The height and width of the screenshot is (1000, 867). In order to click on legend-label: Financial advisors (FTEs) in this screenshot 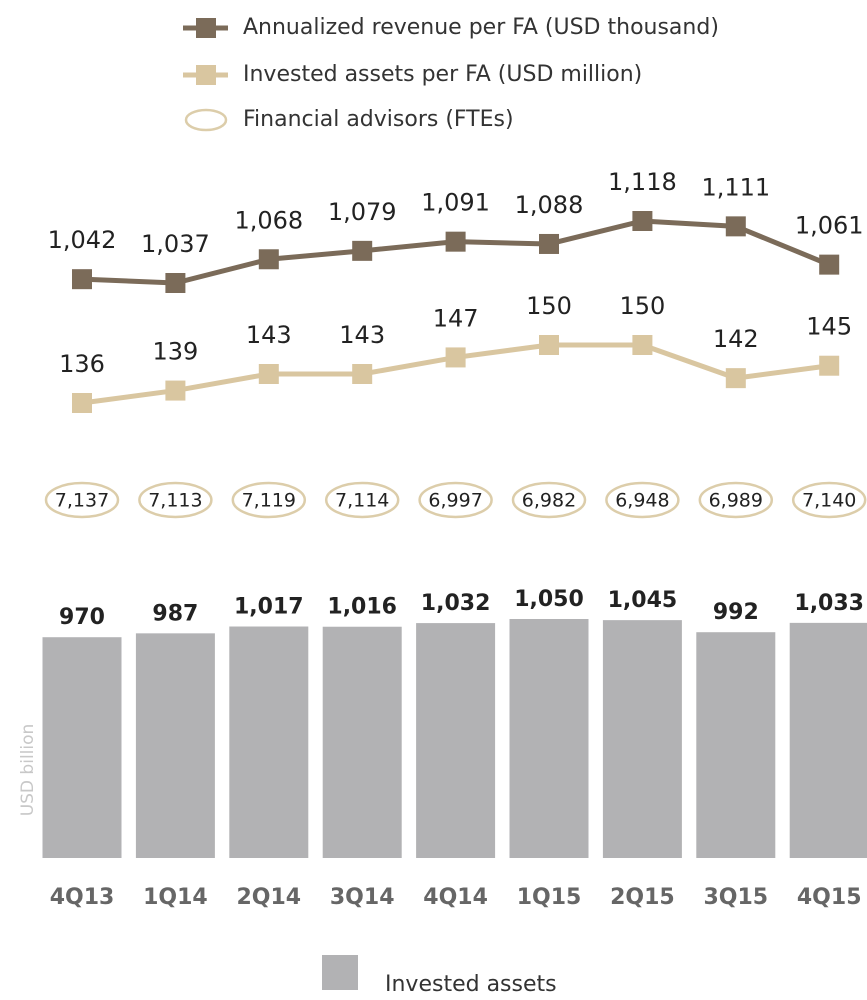, I will do `click(378, 119)`.